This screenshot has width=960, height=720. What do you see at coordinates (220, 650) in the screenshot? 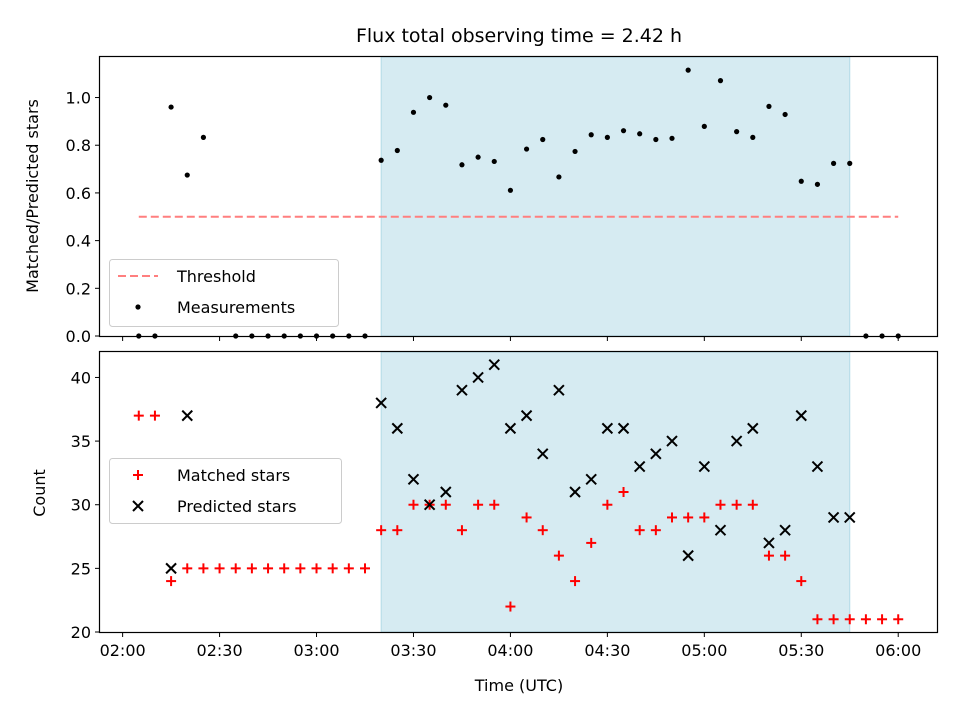
I see `x-tick-label: 02:30` at bounding box center [220, 650].